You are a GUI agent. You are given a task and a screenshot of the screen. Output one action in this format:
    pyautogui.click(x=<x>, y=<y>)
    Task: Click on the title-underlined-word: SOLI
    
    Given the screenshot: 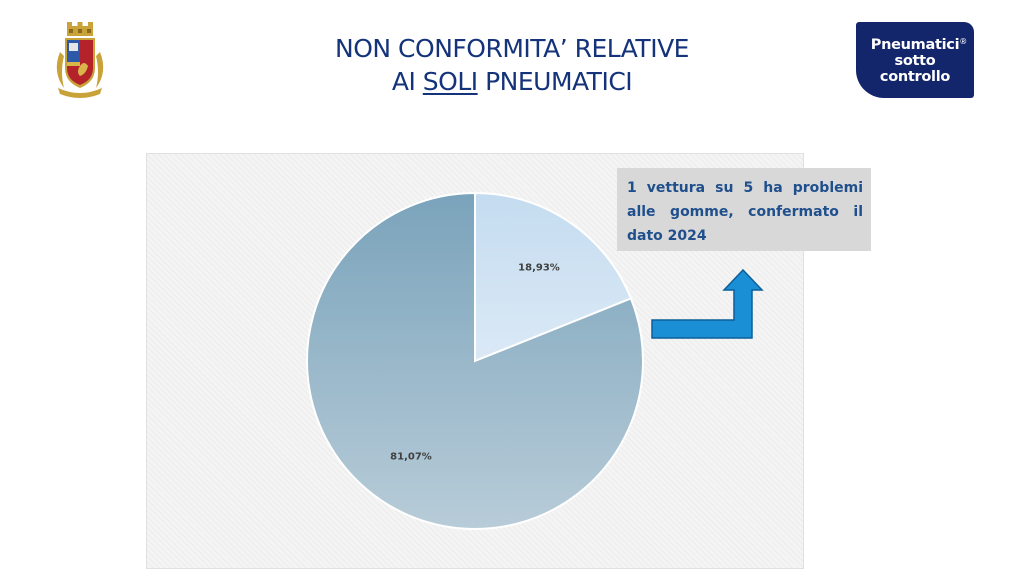 What is the action you would take?
    pyautogui.click(x=450, y=81)
    